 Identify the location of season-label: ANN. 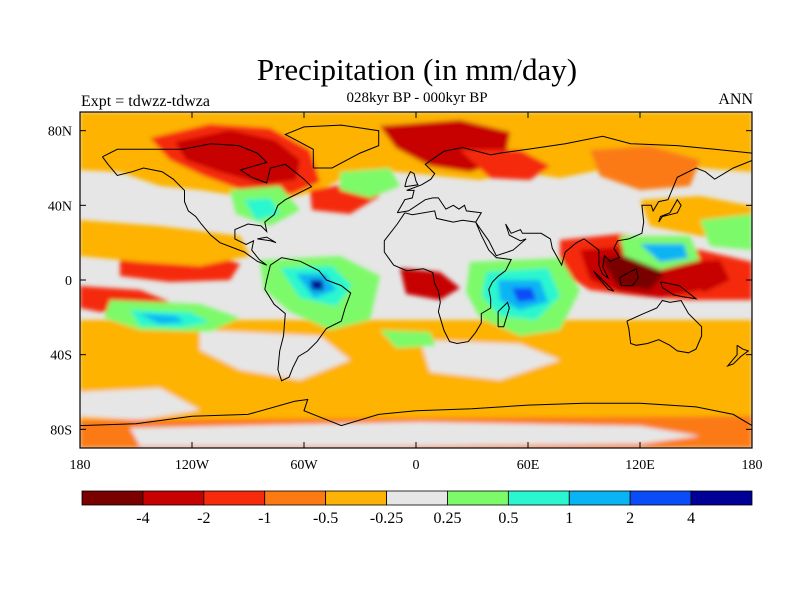
(735, 99).